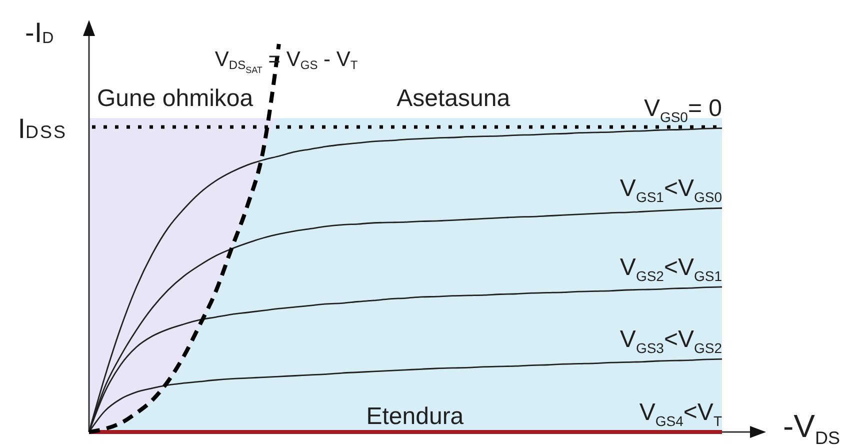 This screenshot has height=448, width=846. What do you see at coordinates (175, 98) in the screenshot?
I see `annotation: Gune ohmikoa` at bounding box center [175, 98].